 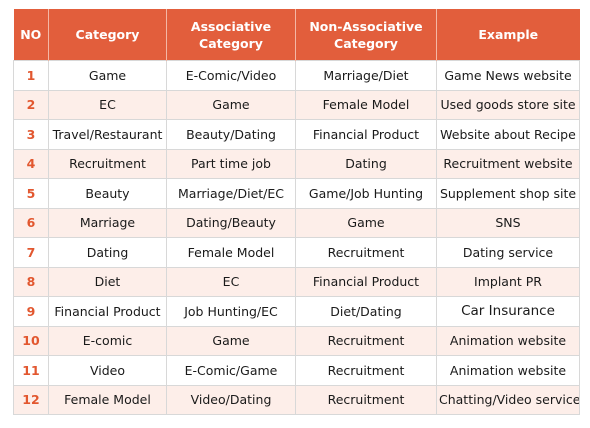 I want to click on row-category: Beauty, so click(x=107, y=193).